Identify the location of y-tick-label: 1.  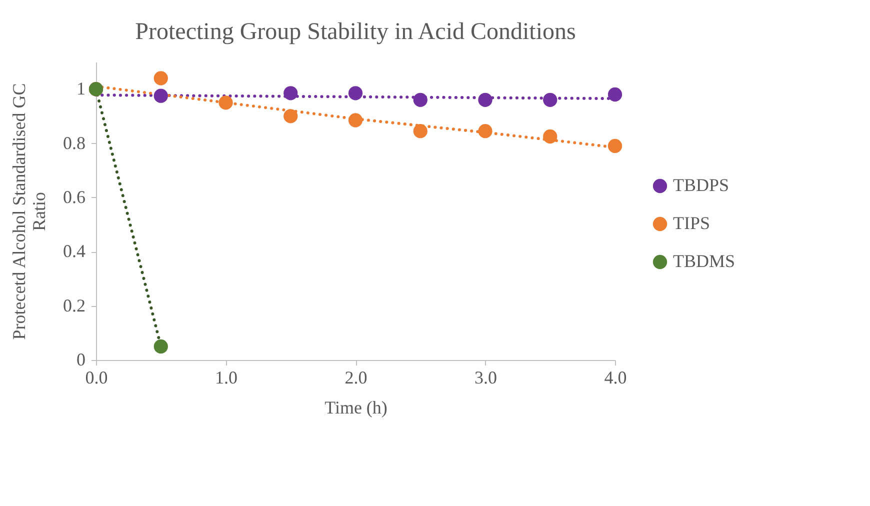
(81, 88).